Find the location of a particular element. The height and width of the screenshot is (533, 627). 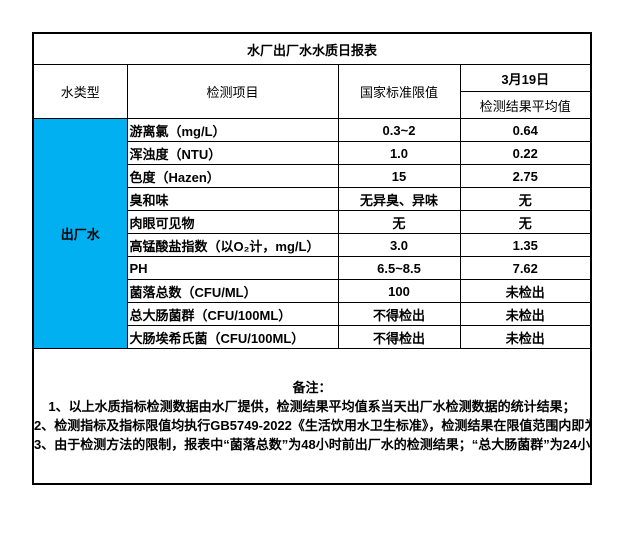

standard-cell: 1.0 is located at coordinates (399, 153).